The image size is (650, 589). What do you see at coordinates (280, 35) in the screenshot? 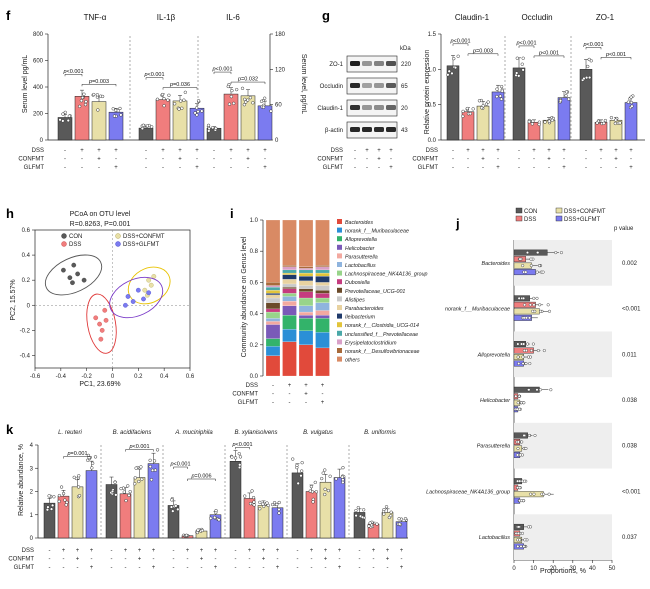
I see `f-right-tick-label: 180` at bounding box center [280, 35].